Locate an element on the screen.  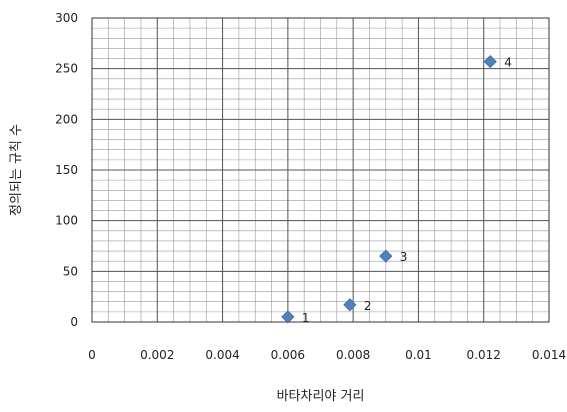
y-tick-label: 250 is located at coordinates (66, 69).